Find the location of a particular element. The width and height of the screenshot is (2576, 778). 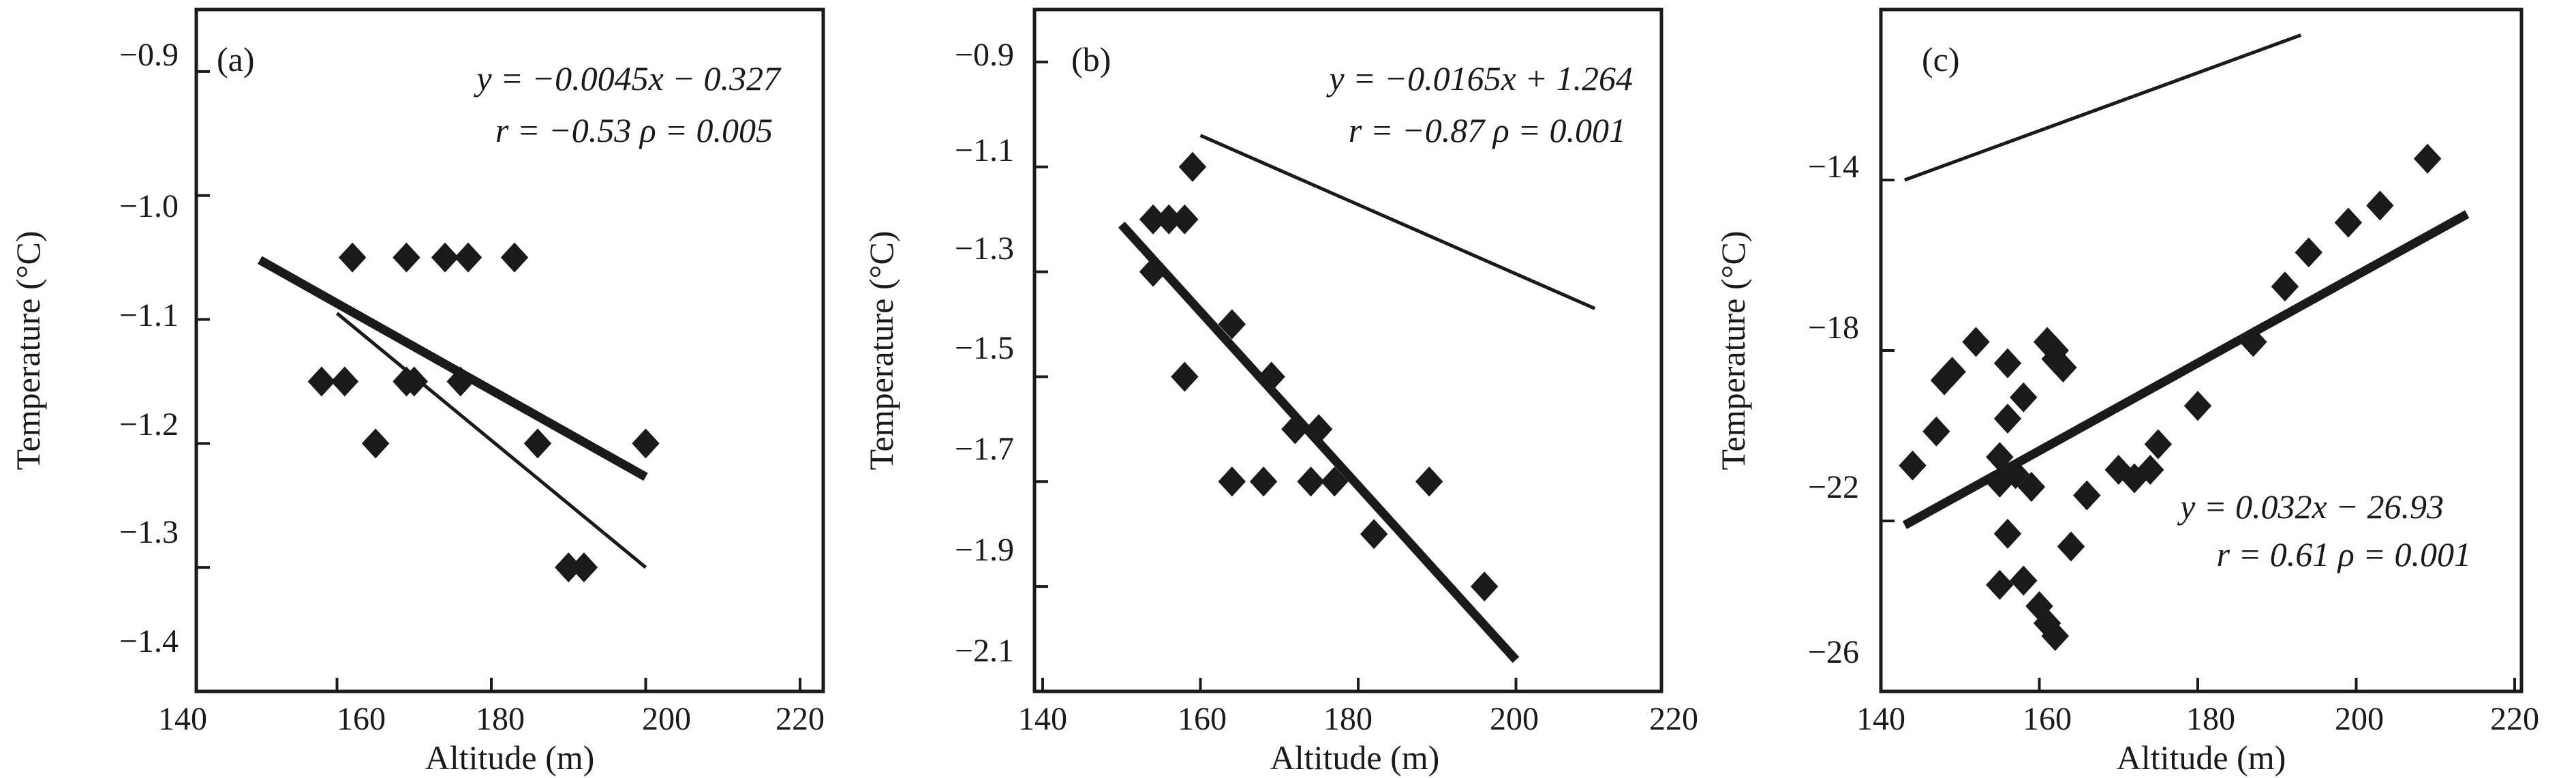

y-tick-label: −1.0 is located at coordinates (149, 206).